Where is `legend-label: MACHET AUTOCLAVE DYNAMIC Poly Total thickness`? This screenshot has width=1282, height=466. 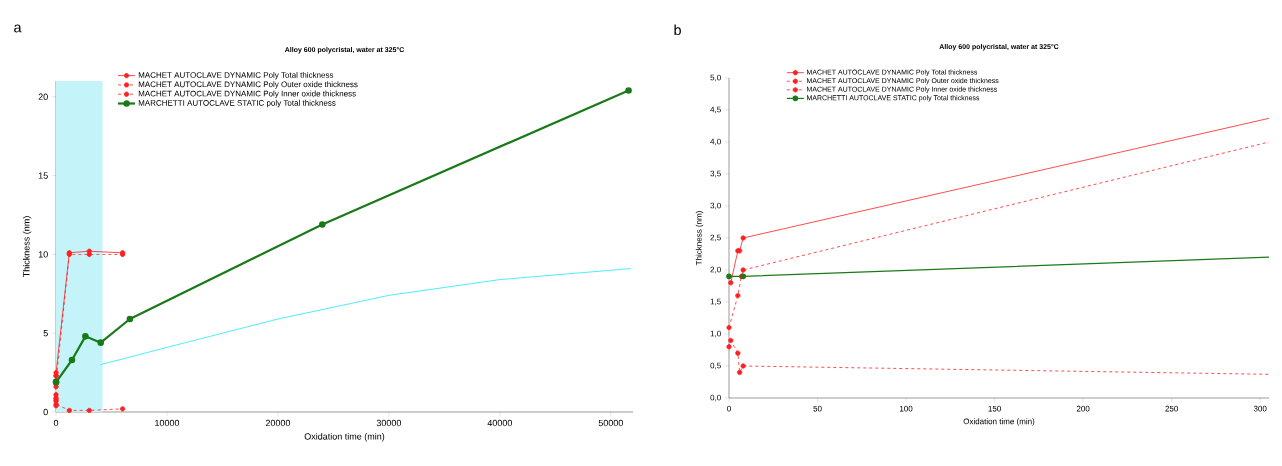 legend-label: MACHET AUTOCLAVE DYNAMIC Poly Total thickness is located at coordinates (236, 75).